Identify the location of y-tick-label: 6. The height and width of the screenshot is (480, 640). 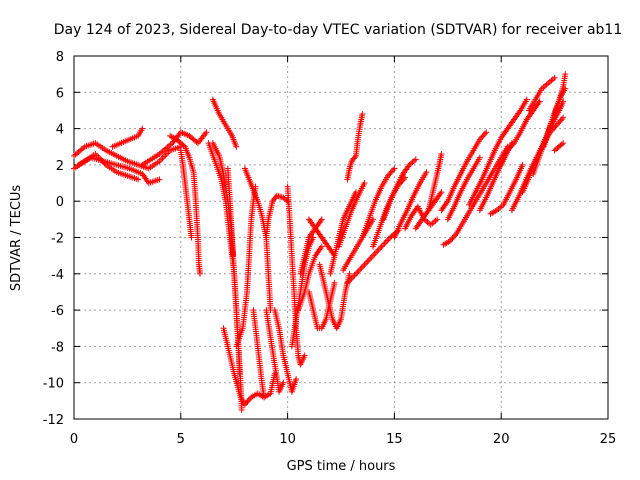
(60, 93).